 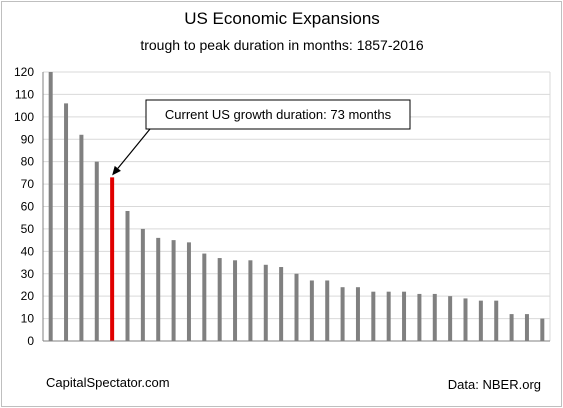 What do you see at coordinates (24, 72) in the screenshot?
I see `y-tick-label: 120` at bounding box center [24, 72].